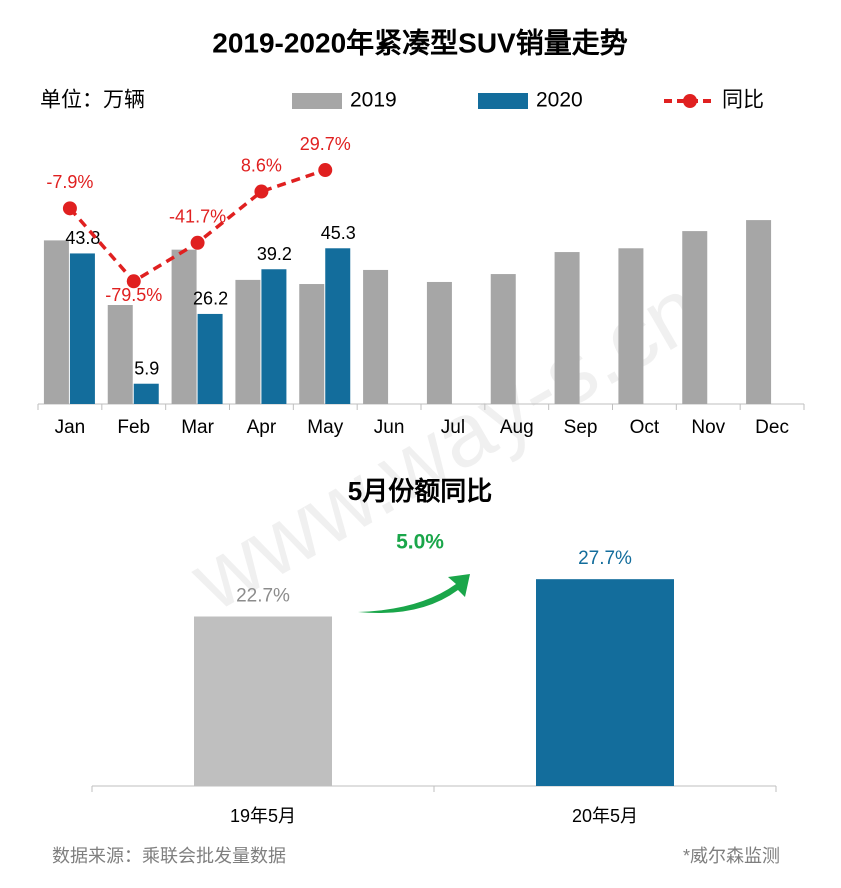 This screenshot has width=841, height=888. Describe the element at coordinates (420, 542) in the screenshot. I see `annotation: 5.0%` at that location.